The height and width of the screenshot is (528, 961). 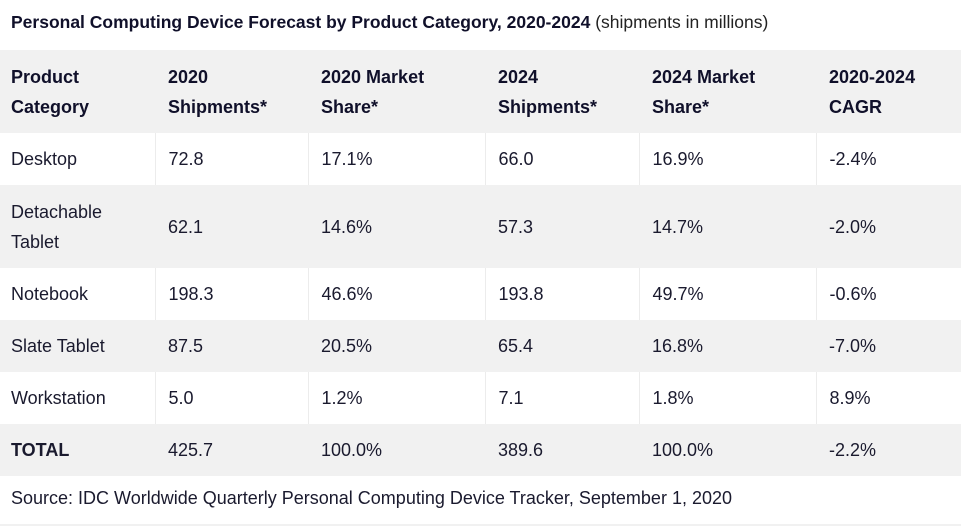 What do you see at coordinates (888, 91) in the screenshot?
I see `header-cagr: 2020-2024 CAGR` at bounding box center [888, 91].